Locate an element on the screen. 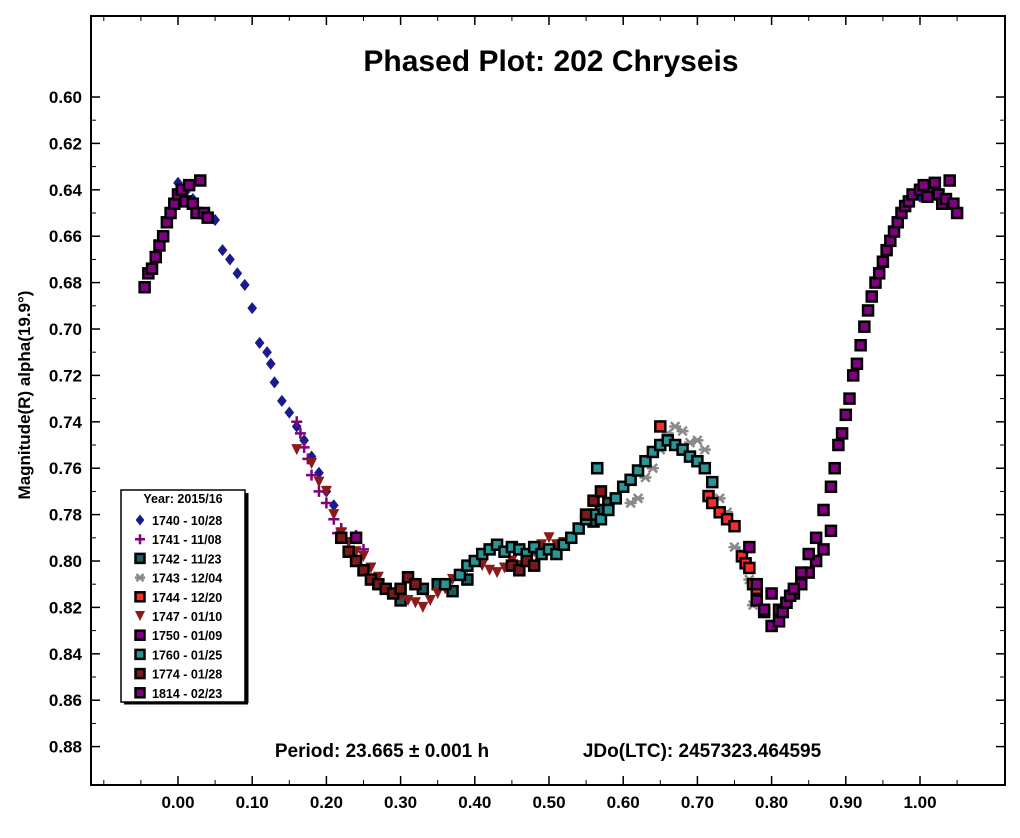 Image resolution: width=1020 pixels, height=838 pixels. legend-label: 1760 - 01/25 is located at coordinates (187, 655).